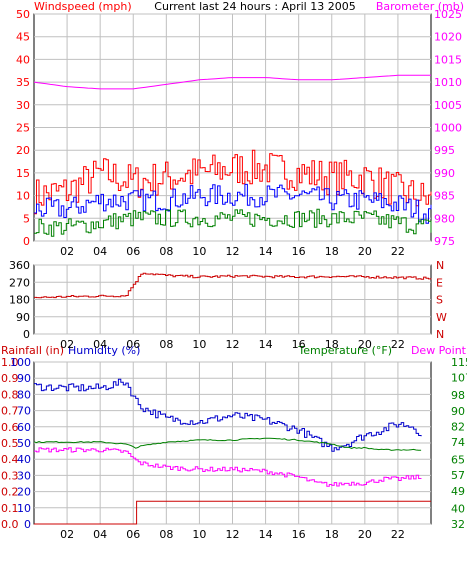 This screenshot has height=563, width=467. Describe the element at coordinates (448, 82) in the screenshot. I see `barometer-tick-label: 1010` at that location.